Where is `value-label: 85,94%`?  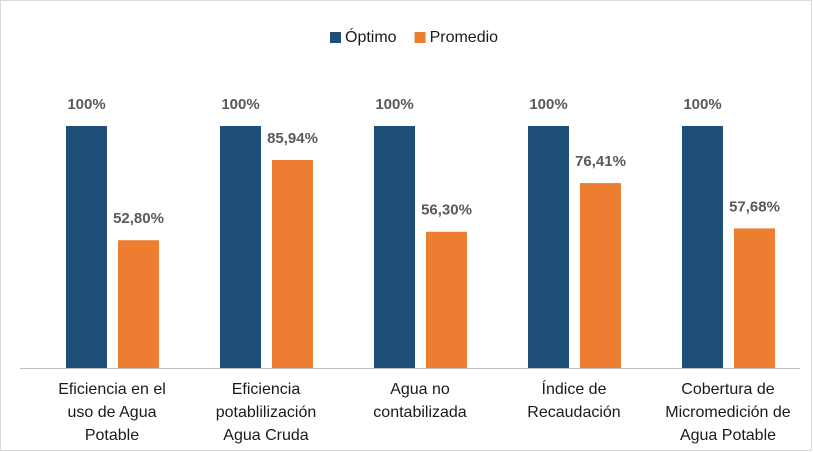
value-label: 85,94% is located at coordinates (292, 138).